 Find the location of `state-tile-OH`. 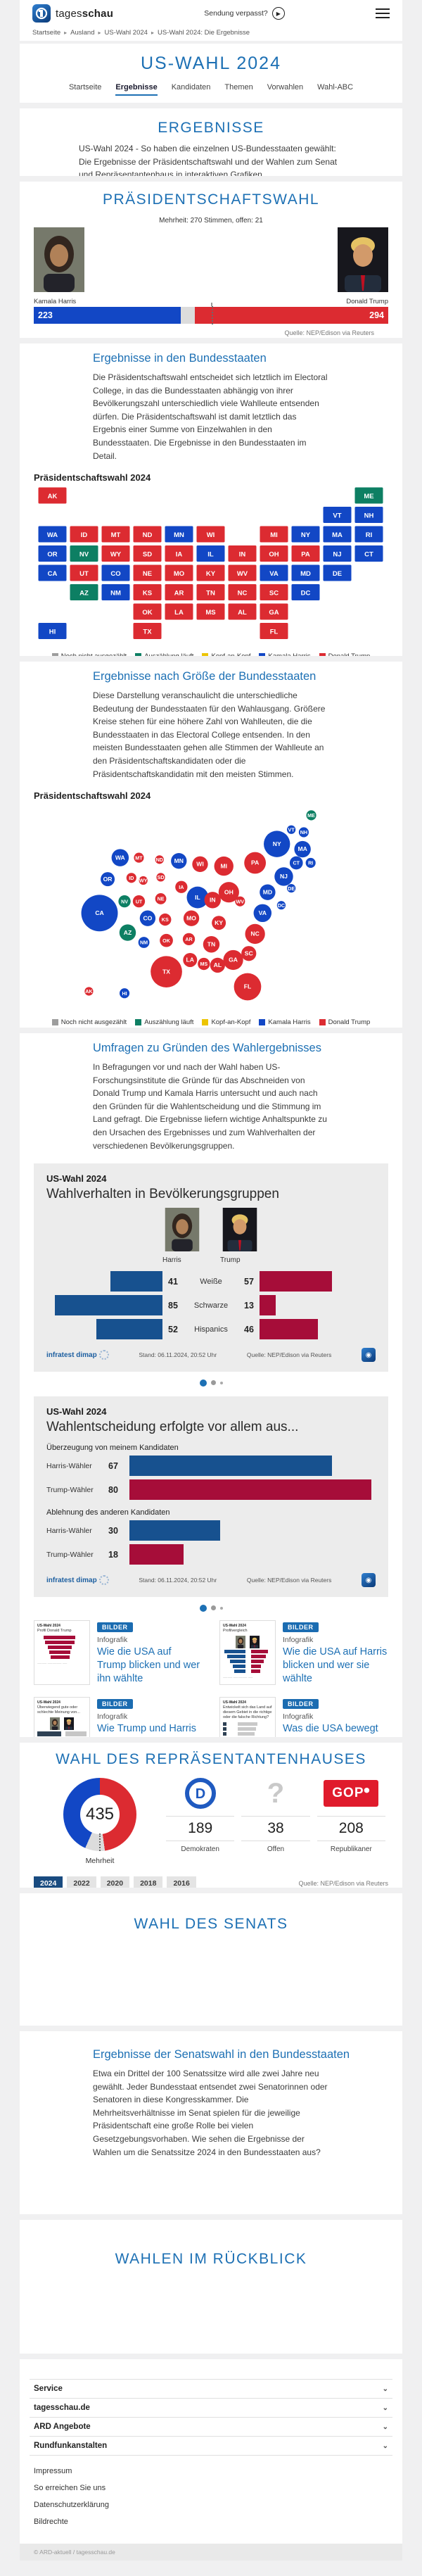

state-tile-OH is located at coordinates (274, 554).